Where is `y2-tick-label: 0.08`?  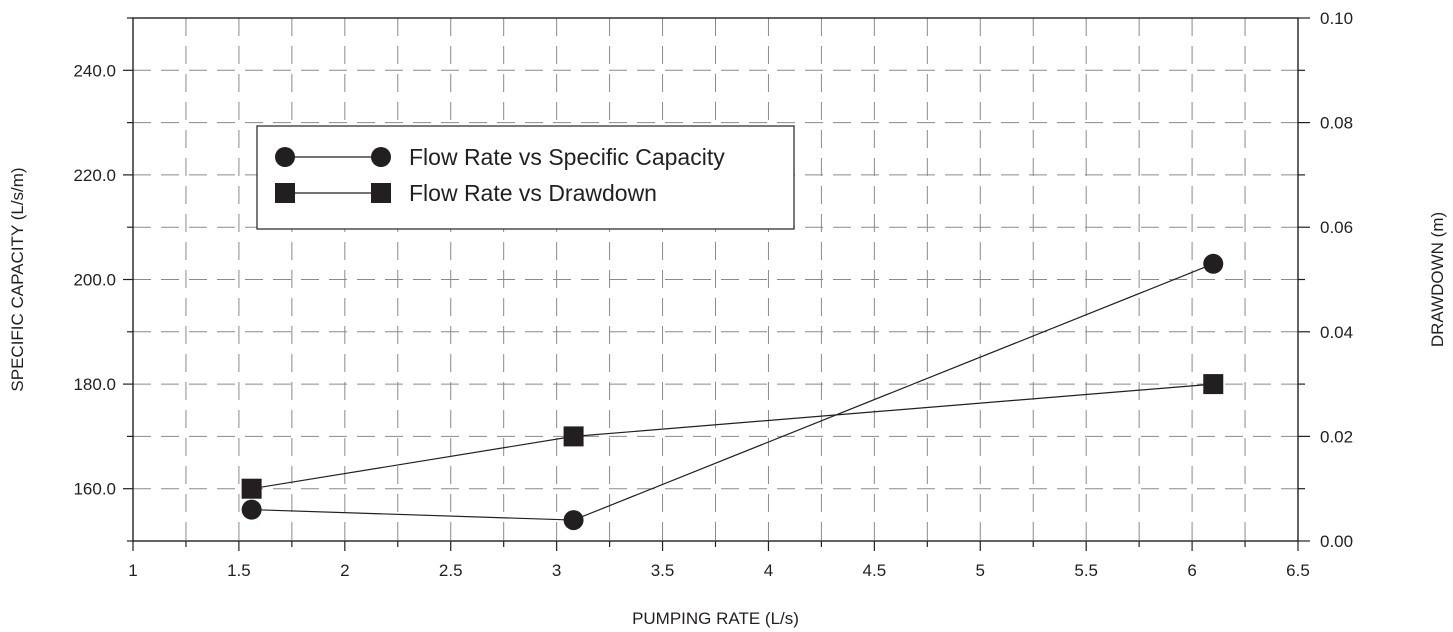
y2-tick-label: 0.08 is located at coordinates (1336, 123).